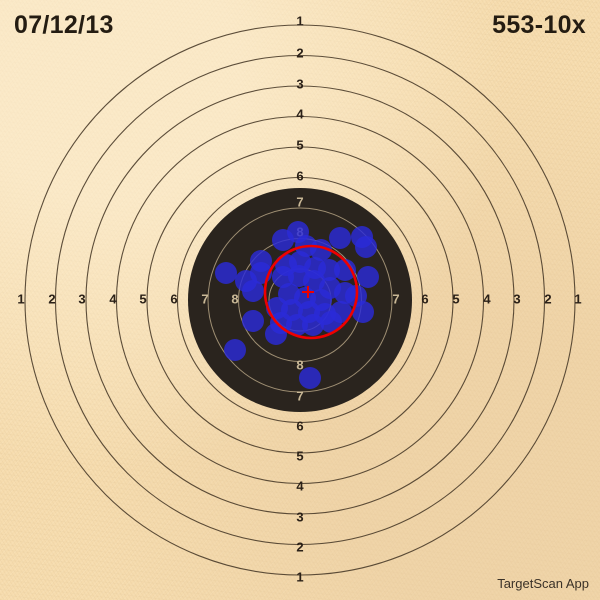 The width and height of the screenshot is (600, 600). What do you see at coordinates (142, 298) in the screenshot?
I see `ring-label-left-5: 5` at bounding box center [142, 298].